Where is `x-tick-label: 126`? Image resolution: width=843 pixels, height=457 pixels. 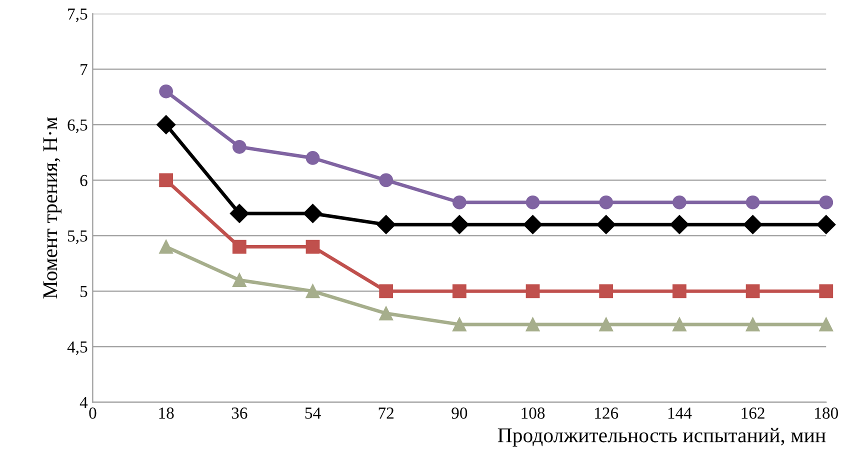
x-tick-label: 126 is located at coordinates (606, 413).